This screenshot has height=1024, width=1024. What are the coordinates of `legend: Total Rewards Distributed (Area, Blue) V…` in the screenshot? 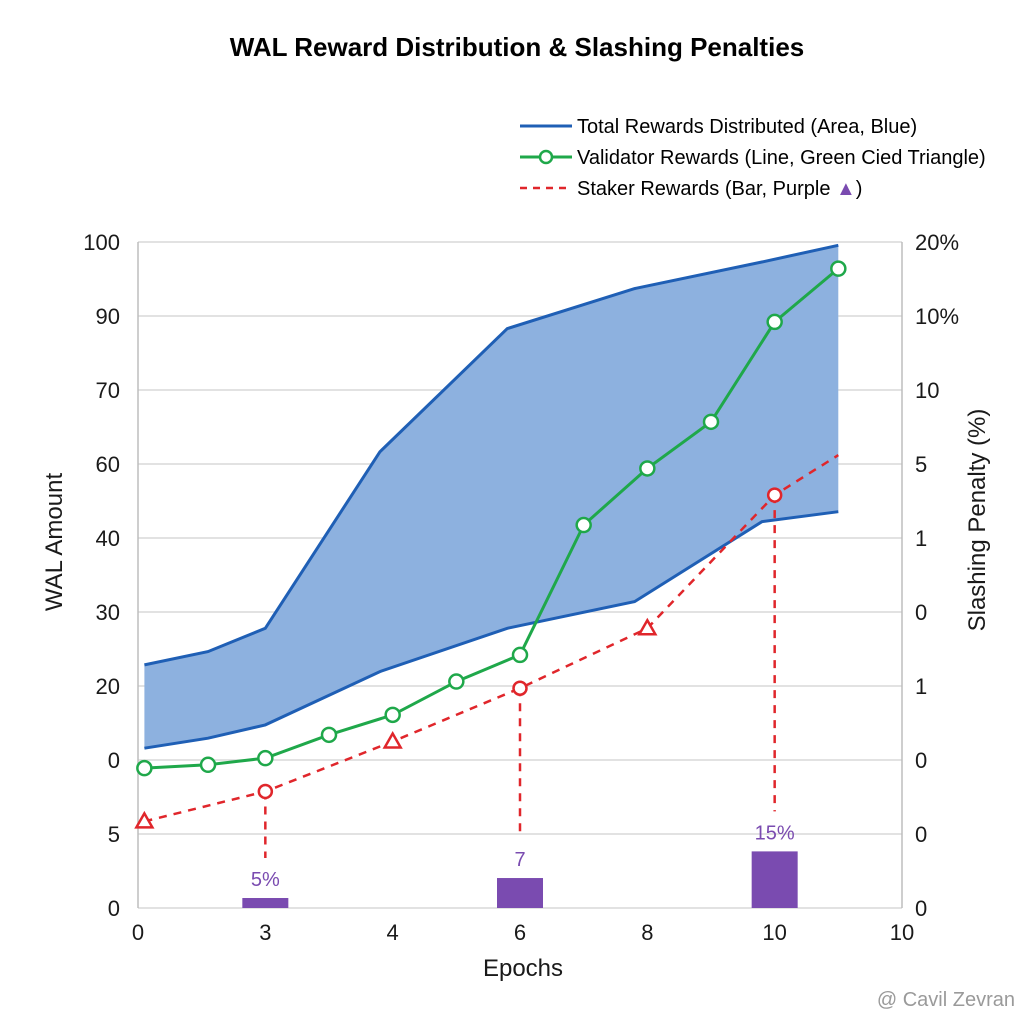 It's located at (753, 158).